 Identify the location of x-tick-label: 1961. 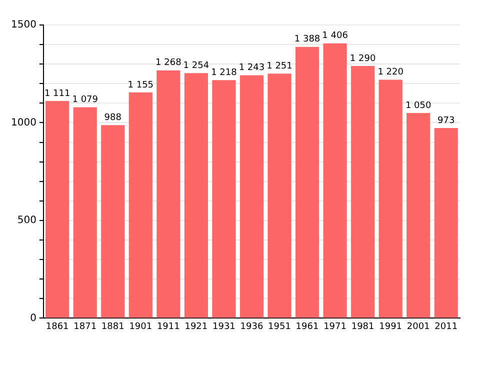
(307, 327).